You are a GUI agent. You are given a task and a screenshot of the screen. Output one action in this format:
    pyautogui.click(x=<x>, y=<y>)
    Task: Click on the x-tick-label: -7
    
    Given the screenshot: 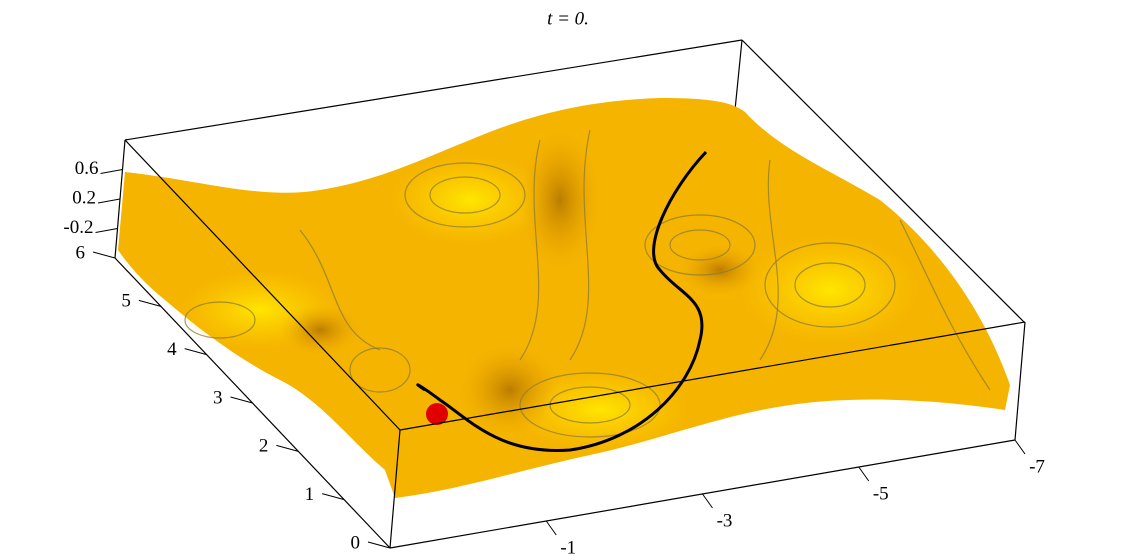 What is the action you would take?
    pyautogui.click(x=1037, y=466)
    